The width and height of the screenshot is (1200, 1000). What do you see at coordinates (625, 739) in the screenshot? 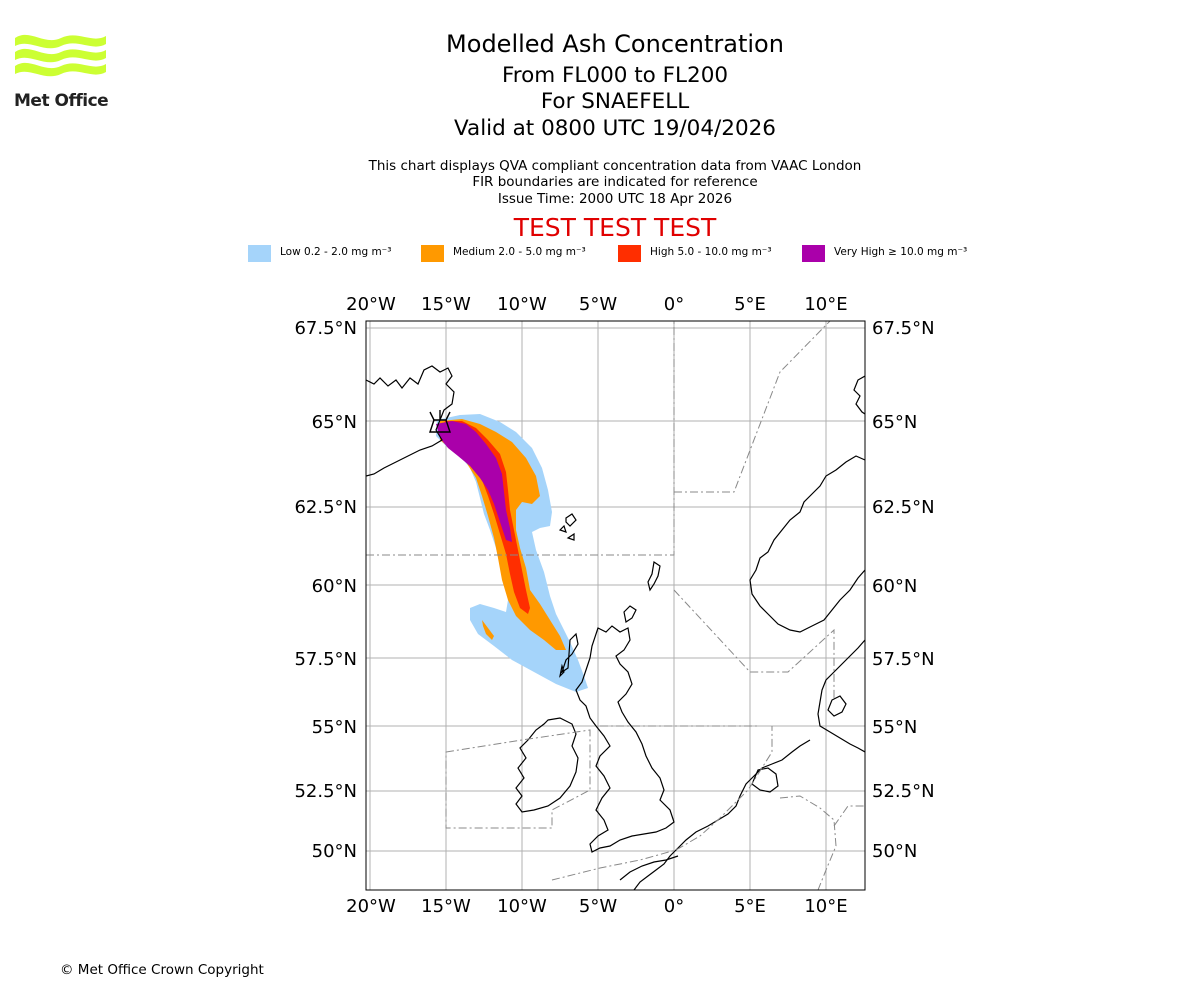
I see `coastline-great-britain` at bounding box center [625, 739].